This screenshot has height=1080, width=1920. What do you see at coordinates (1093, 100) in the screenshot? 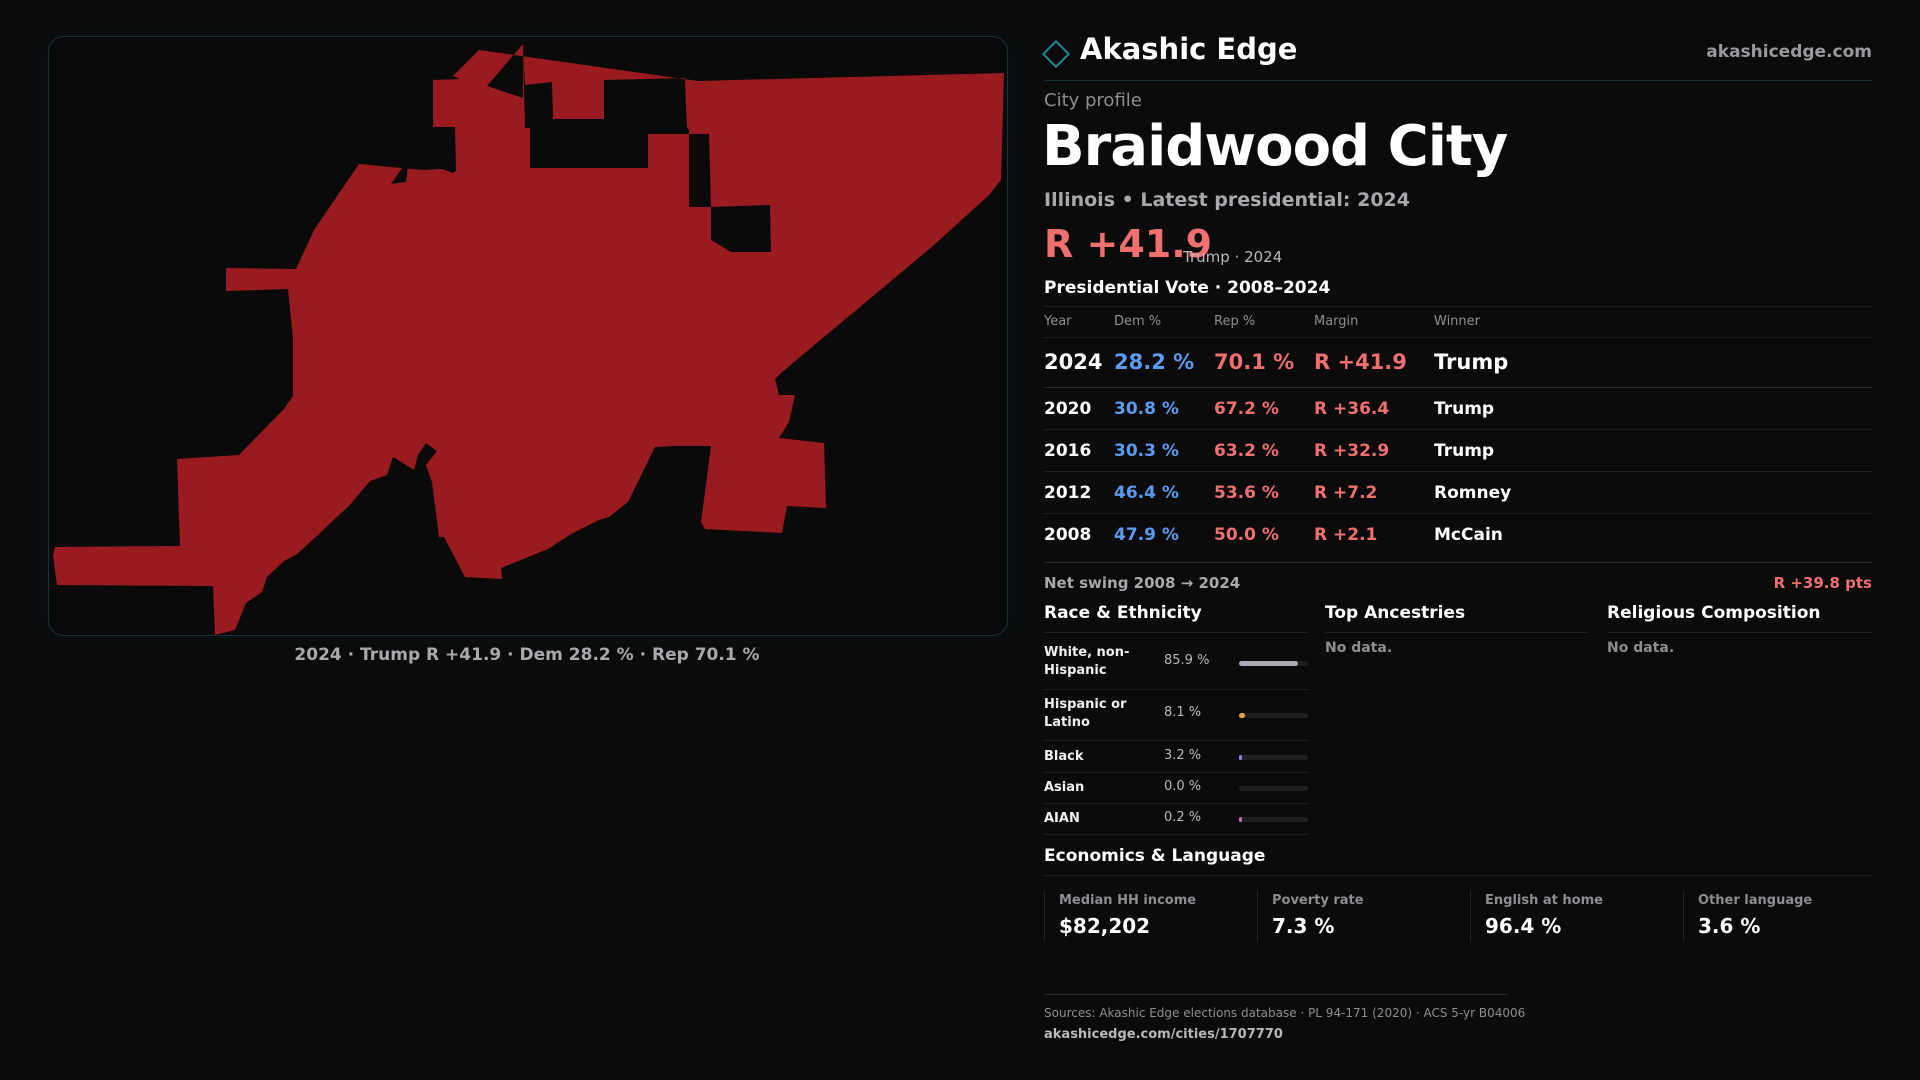
I see `profile-kind: City profile` at bounding box center [1093, 100].